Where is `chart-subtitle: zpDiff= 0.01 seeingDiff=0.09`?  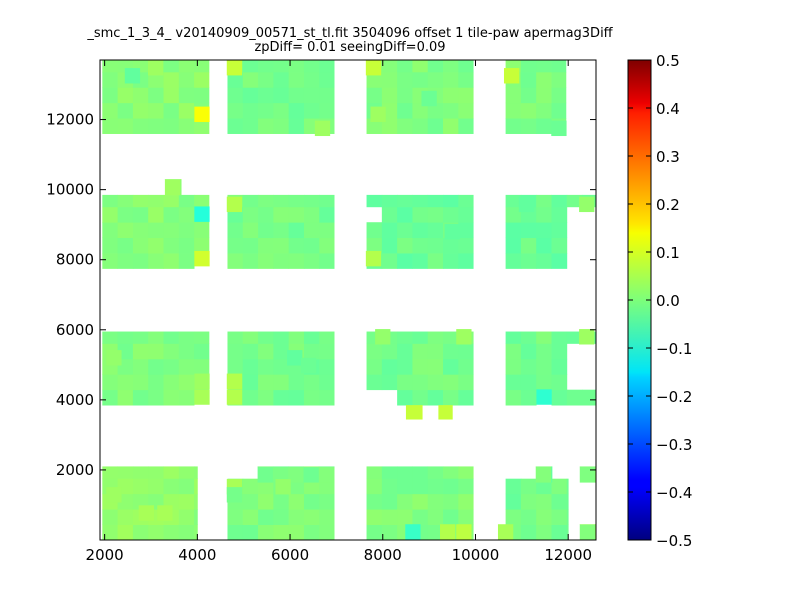 chart-subtitle: zpDiff= 0.01 seeingDiff=0.09 is located at coordinates (350, 47).